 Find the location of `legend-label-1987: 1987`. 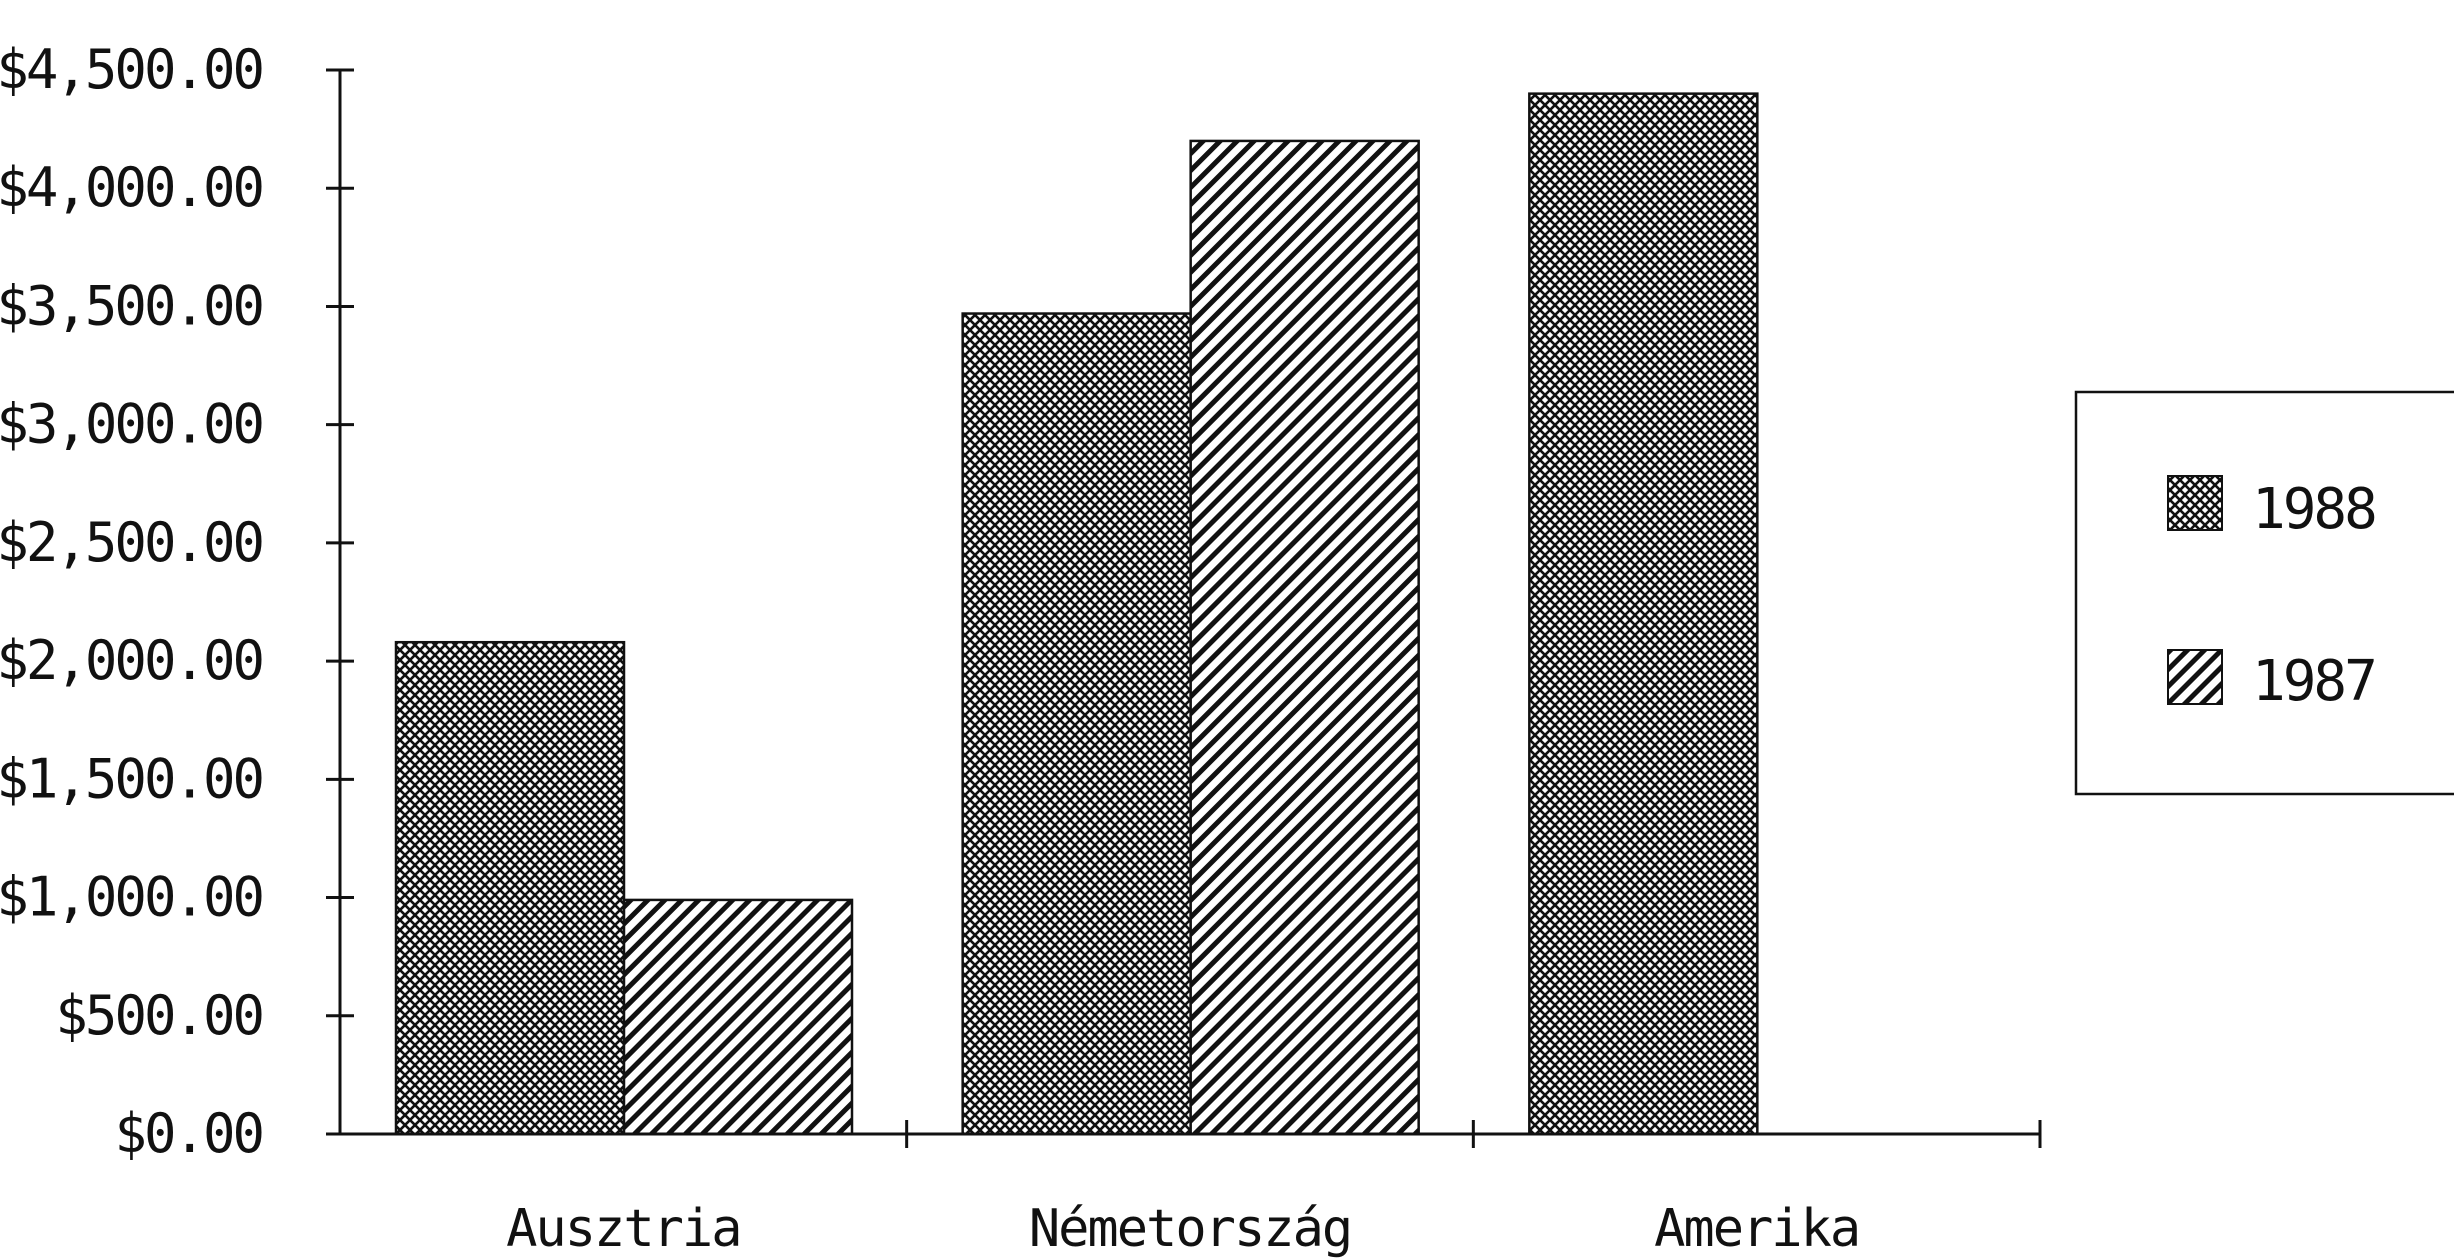

legend-label-1987: 1987 is located at coordinates (2313, 681).